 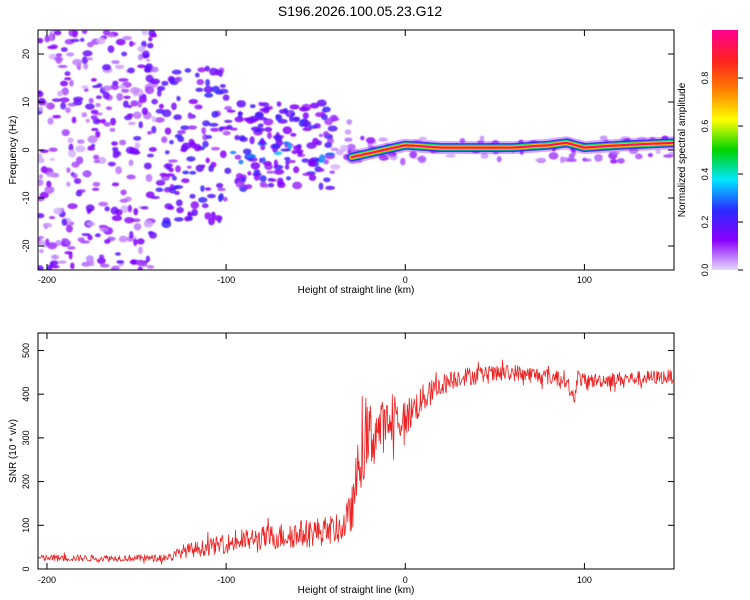 I want to click on snr-ytick-label: 300, so click(x=26, y=437).